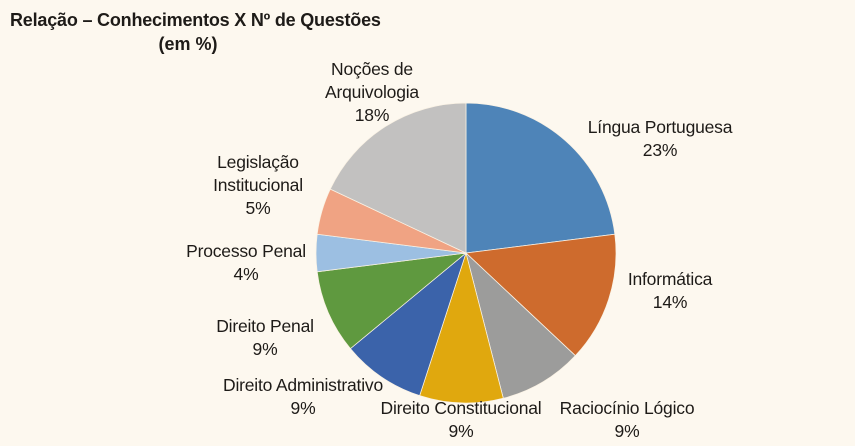 This screenshot has width=855, height=446. Describe the element at coordinates (246, 251) in the screenshot. I see `slice-label-text: Processo Penal` at that location.